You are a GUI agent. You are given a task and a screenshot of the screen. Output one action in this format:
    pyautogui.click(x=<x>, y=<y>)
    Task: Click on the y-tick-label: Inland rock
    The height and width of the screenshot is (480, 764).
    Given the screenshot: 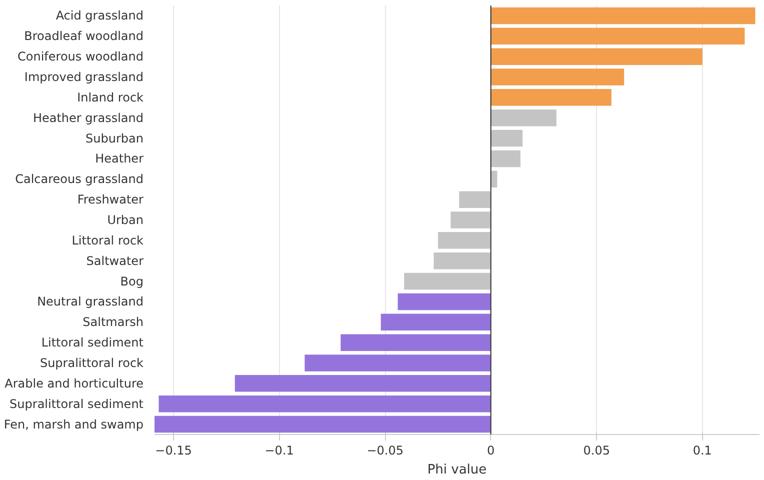 What is the action you would take?
    pyautogui.click(x=110, y=97)
    